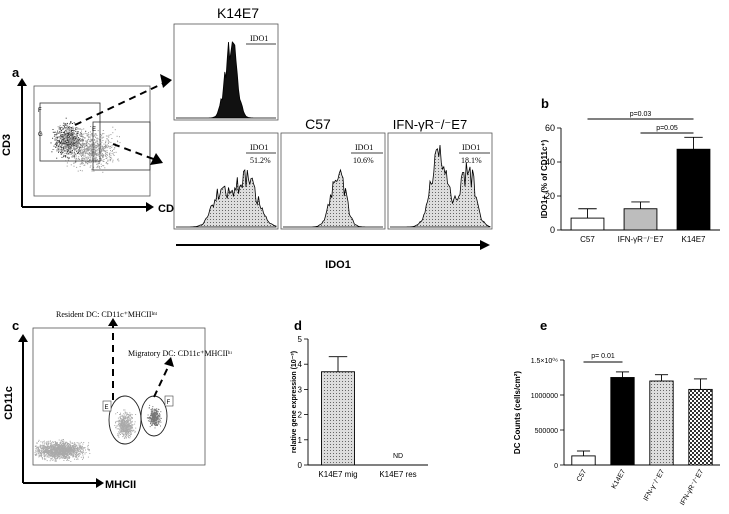 The height and width of the screenshot is (514, 729). Describe the element at coordinates (300, 389) in the screenshot. I see `y-tick-label: 3` at that location.